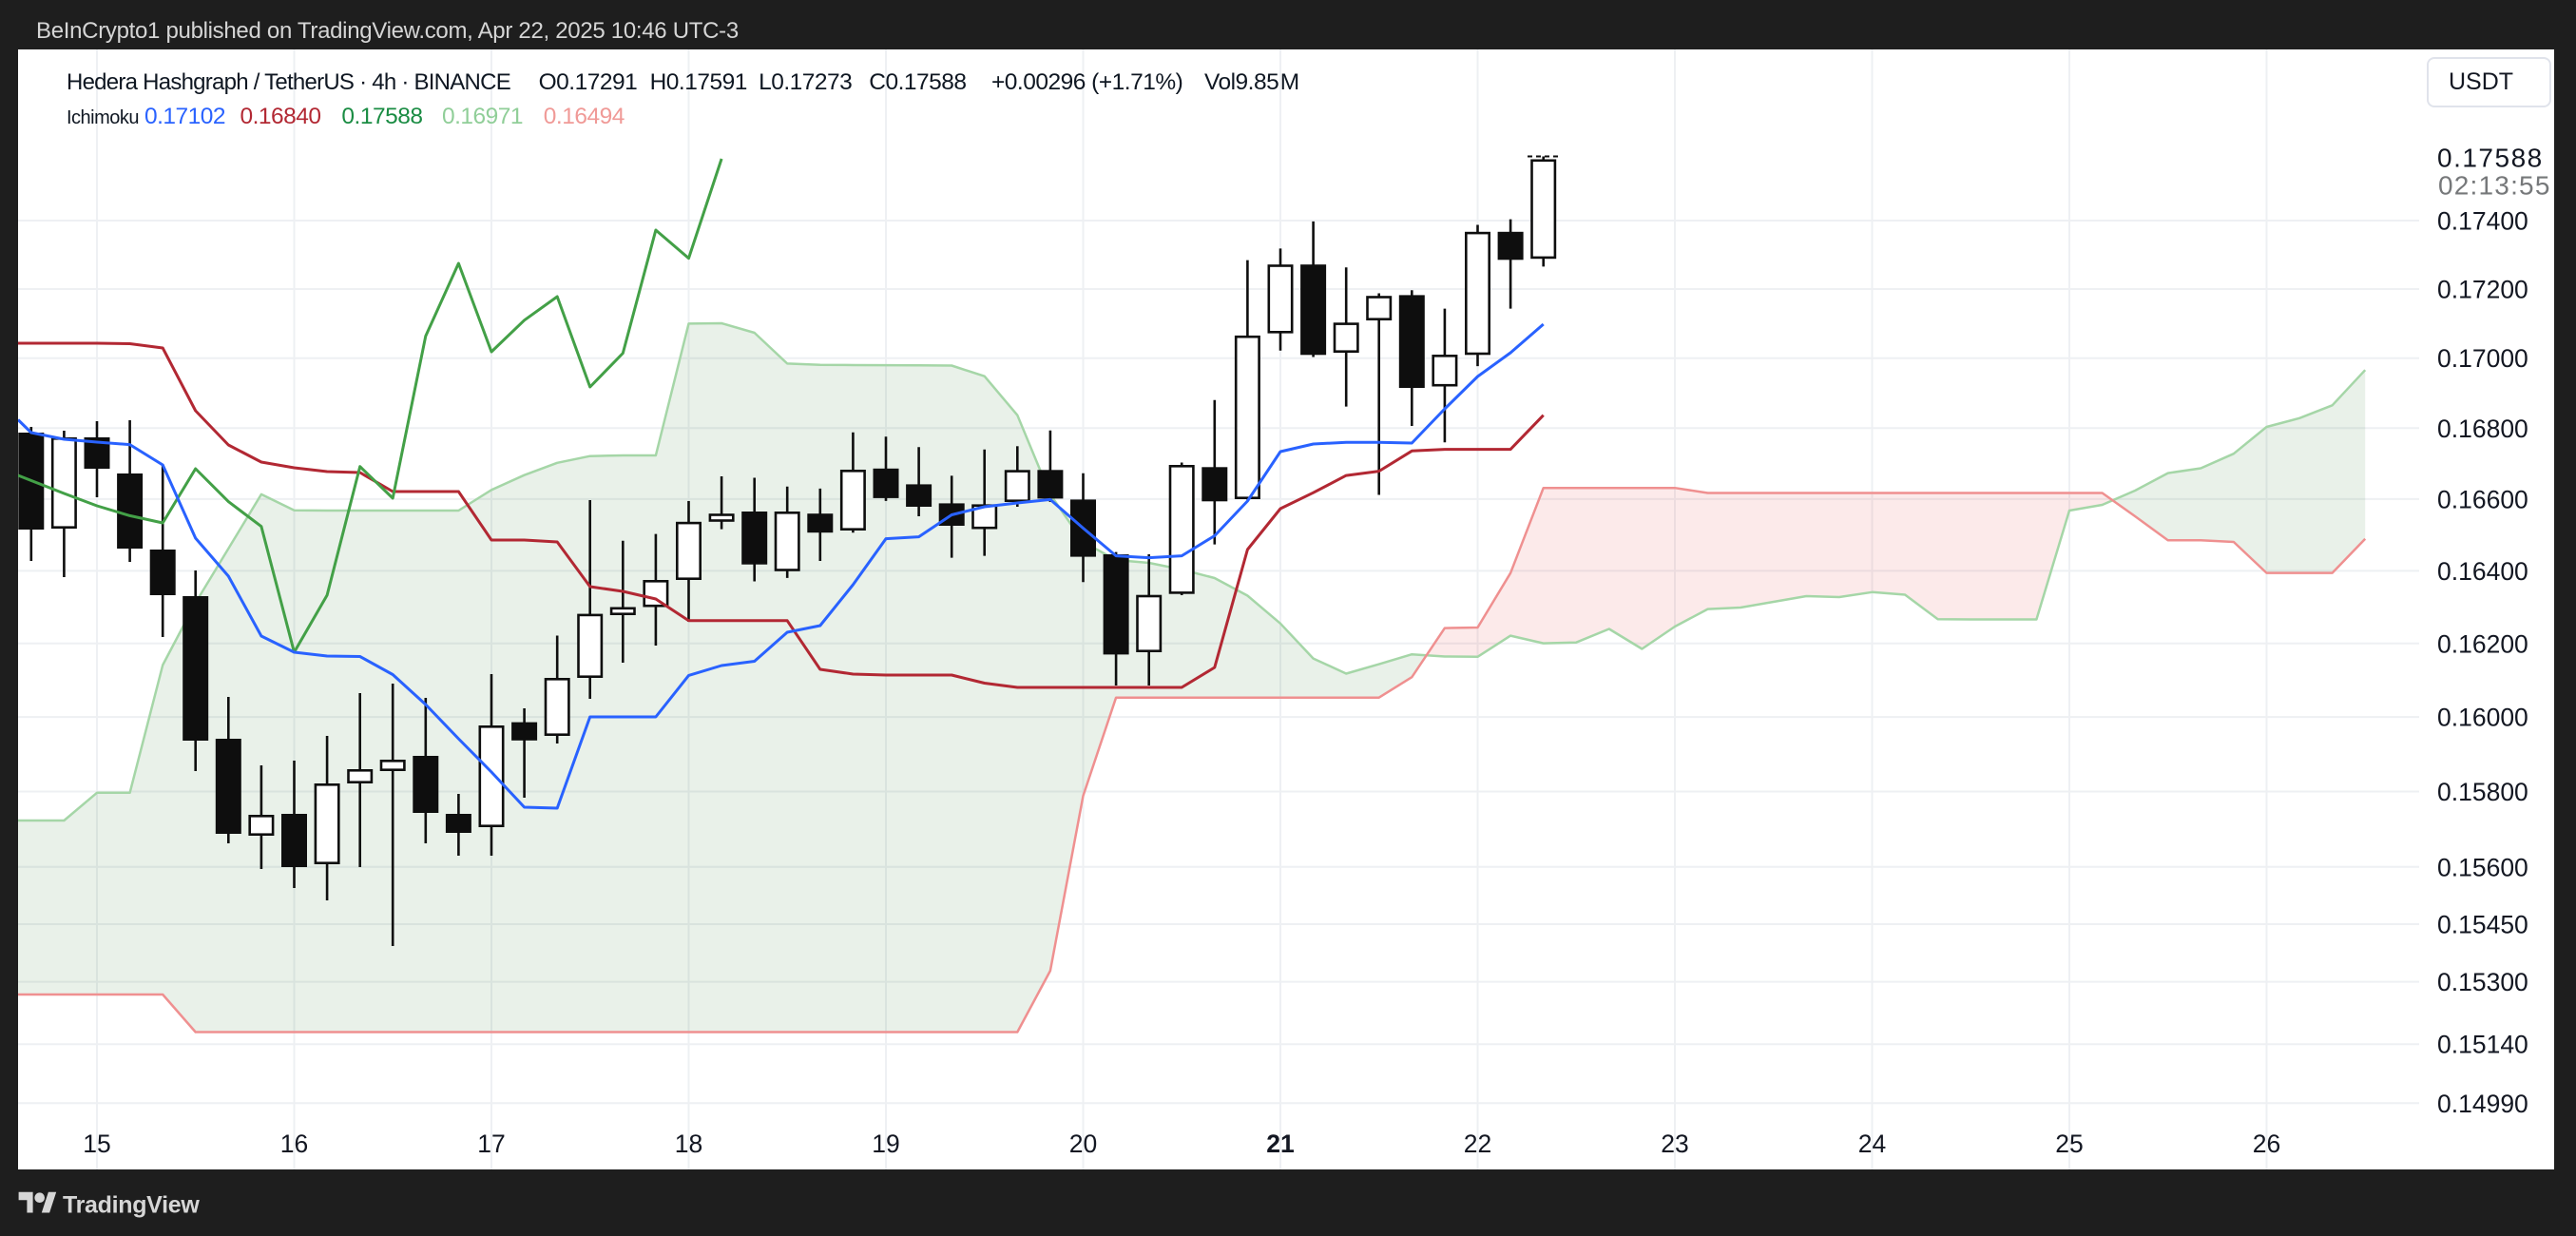 The image size is (2576, 1236). I want to click on svg-text: 0.15300, so click(2482, 982).